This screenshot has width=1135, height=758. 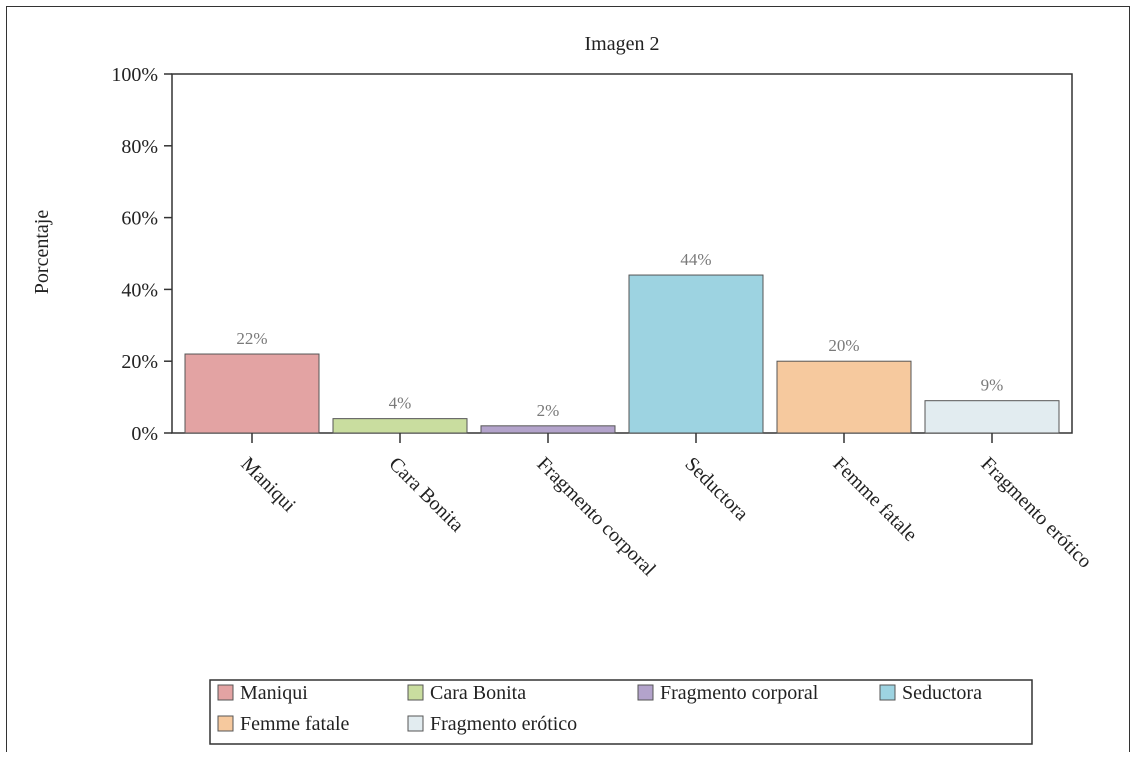 I want to click on legend-label: Maniqui, so click(x=274, y=693).